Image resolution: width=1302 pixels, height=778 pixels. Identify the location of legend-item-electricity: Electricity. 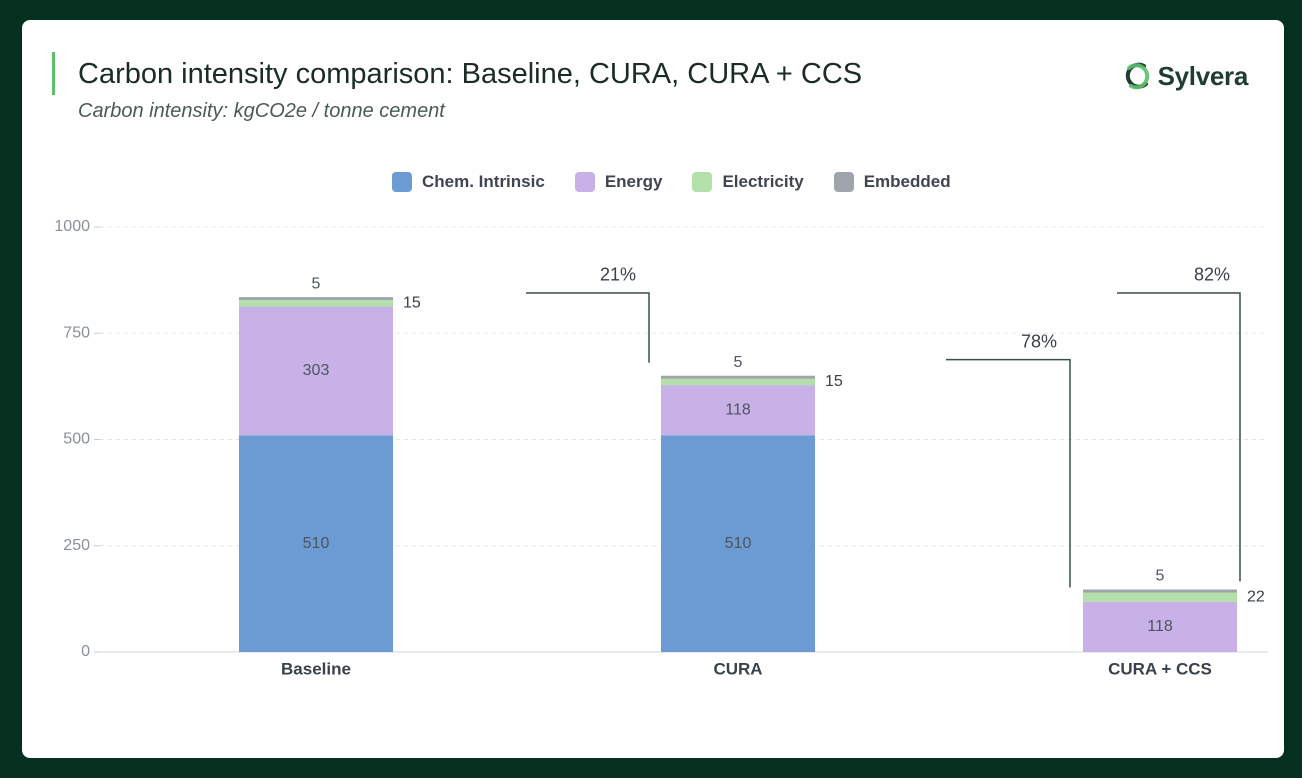
(748, 182).